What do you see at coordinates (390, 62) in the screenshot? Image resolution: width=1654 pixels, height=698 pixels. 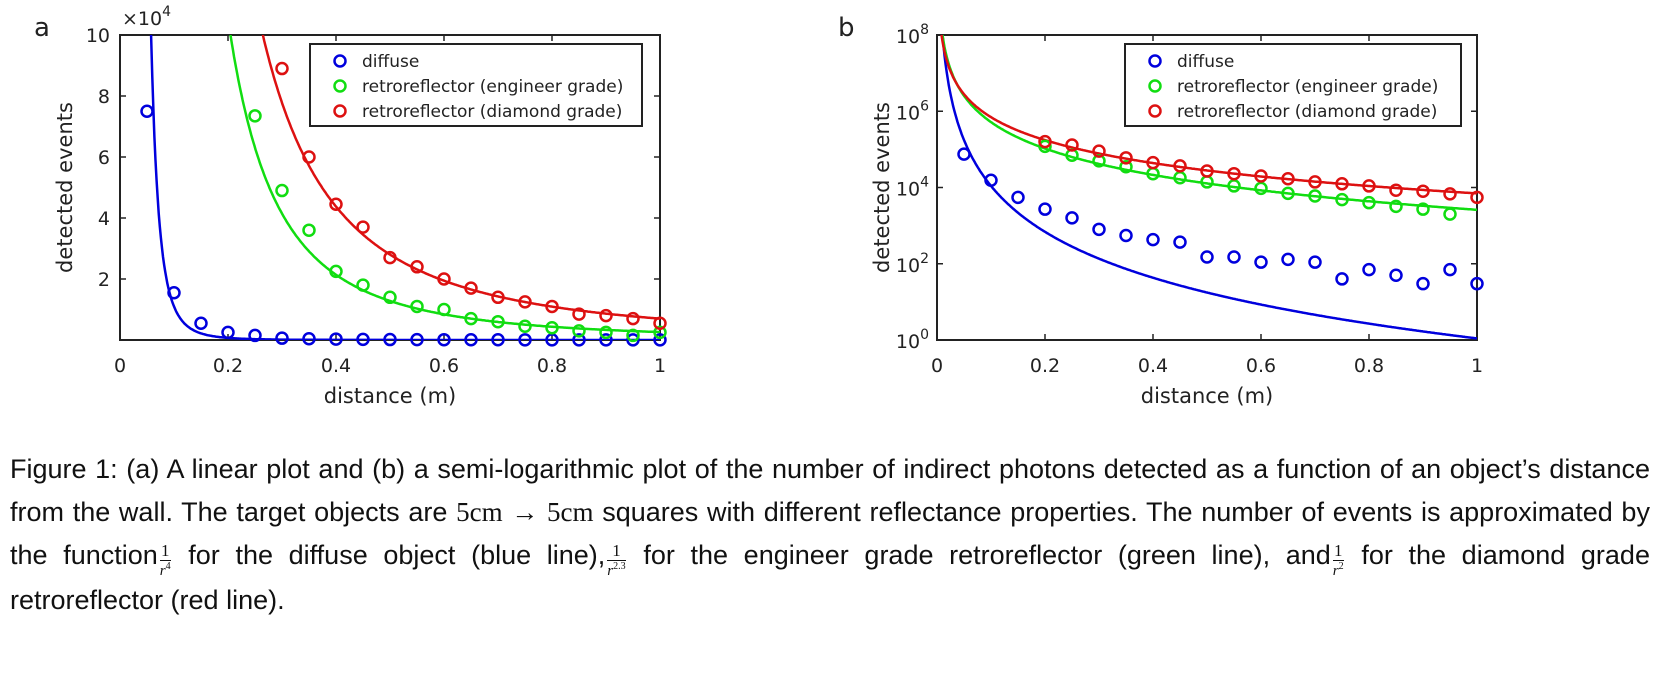 I see `legend-entry: diffuse` at bounding box center [390, 62].